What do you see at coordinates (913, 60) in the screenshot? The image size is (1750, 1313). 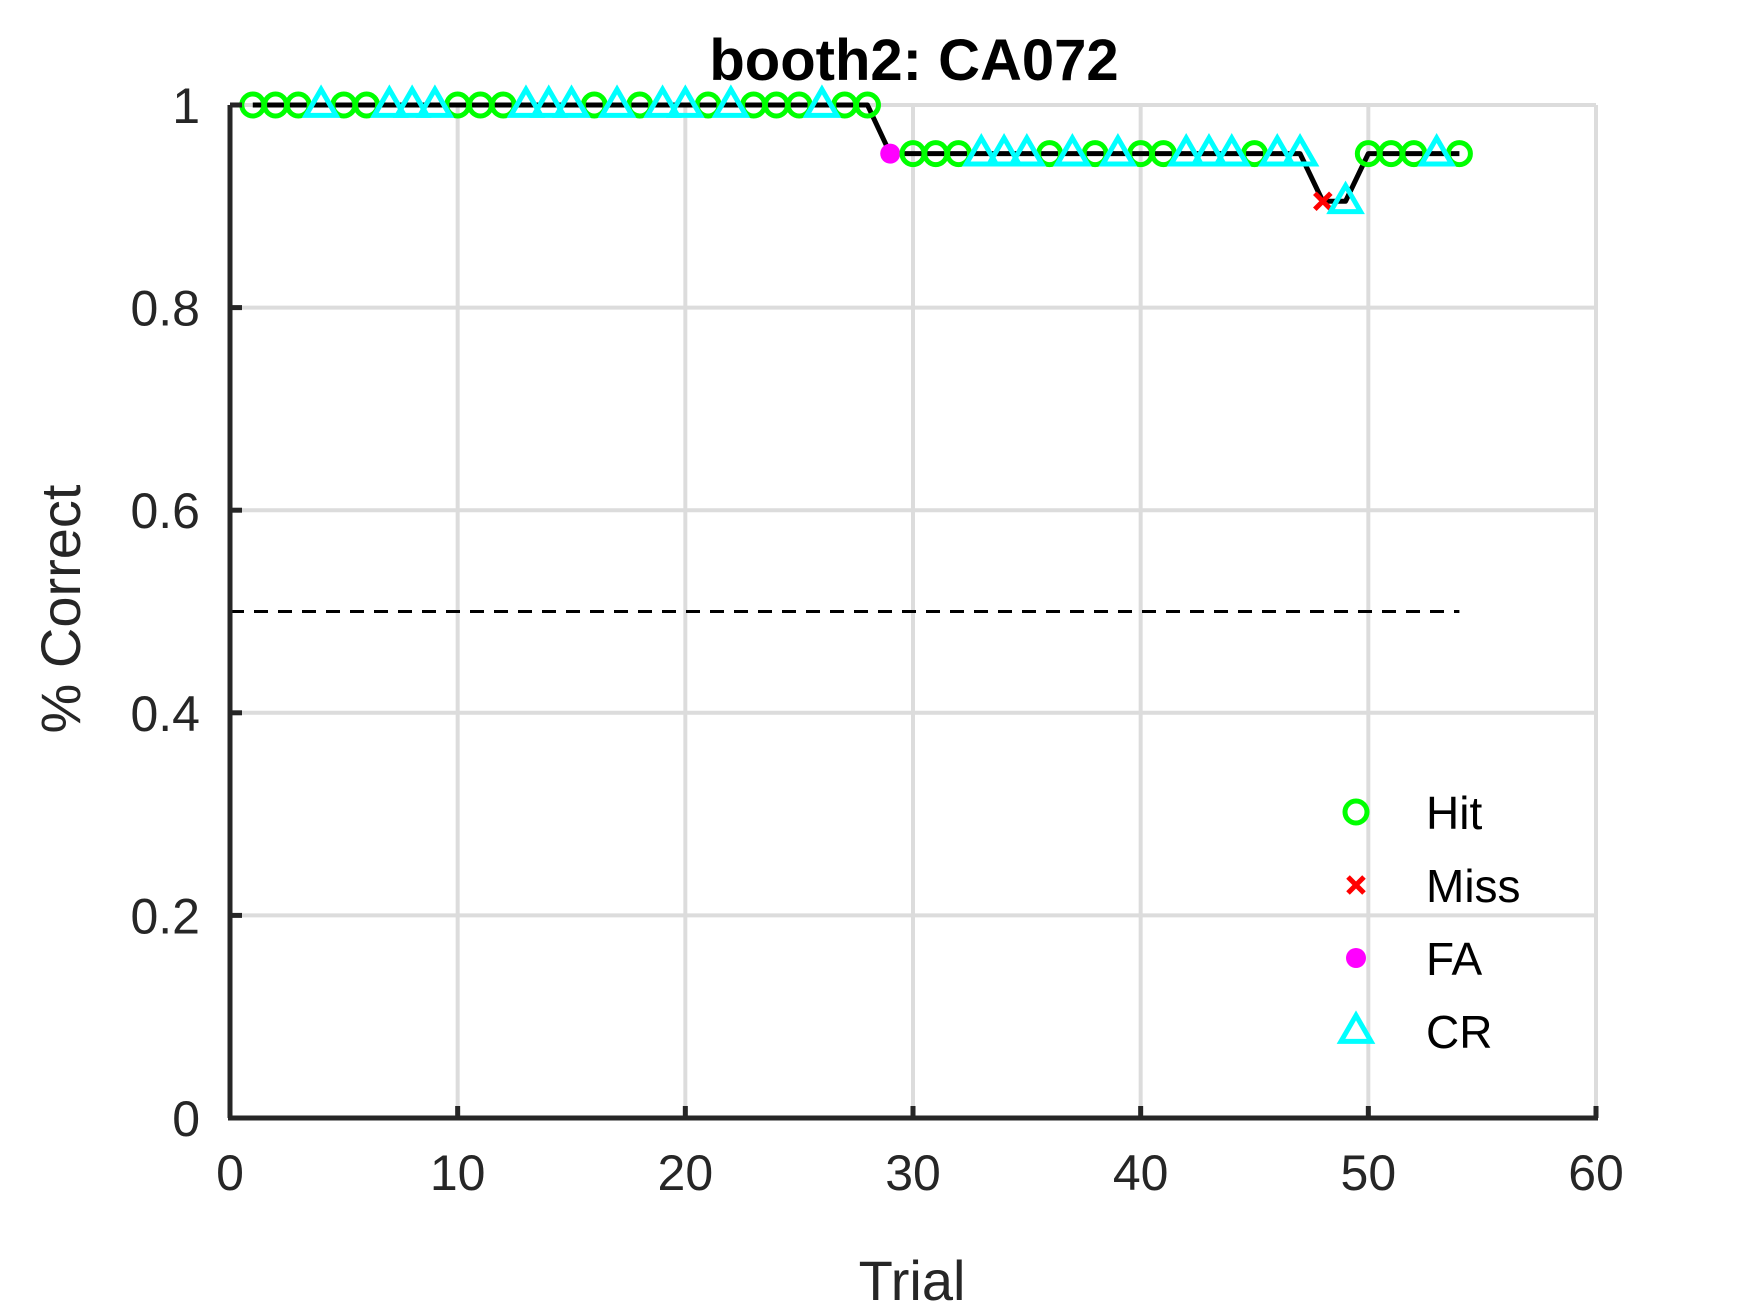 I see `chart-title: booth2: CA072` at bounding box center [913, 60].